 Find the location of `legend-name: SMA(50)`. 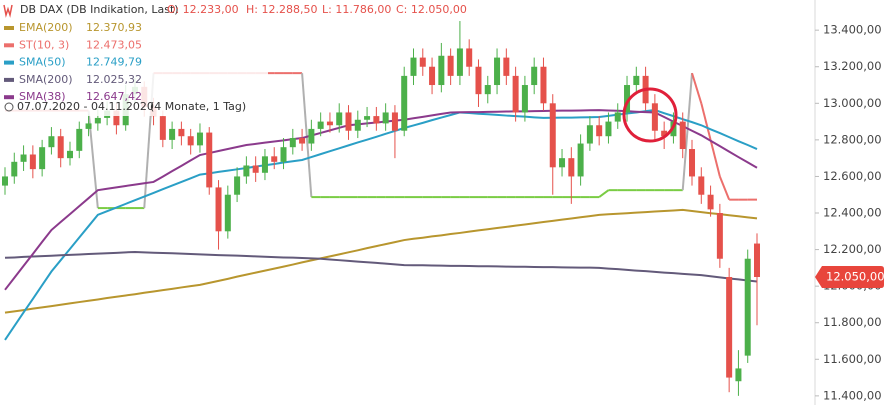

legend-name: SMA(50) is located at coordinates (42, 62).